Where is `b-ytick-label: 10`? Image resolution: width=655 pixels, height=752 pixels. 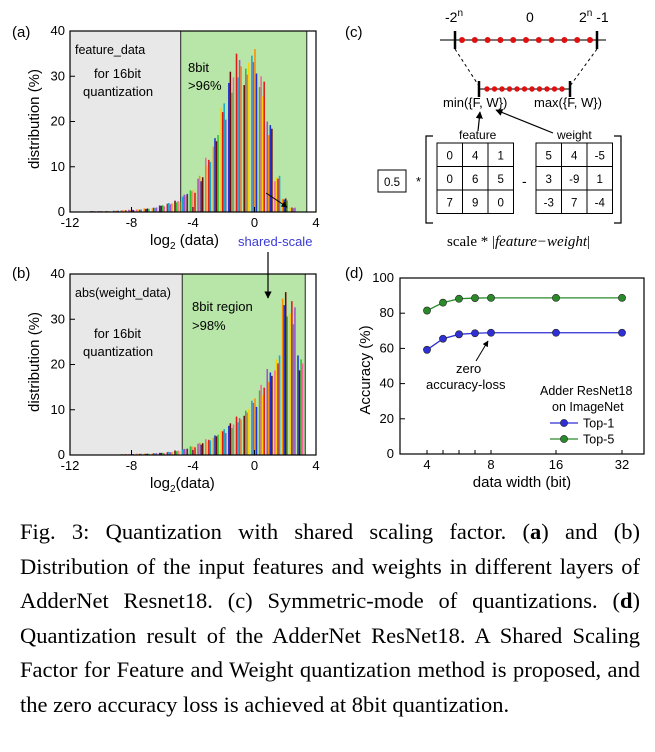
b-ytick-label: 10 is located at coordinates (58, 409).